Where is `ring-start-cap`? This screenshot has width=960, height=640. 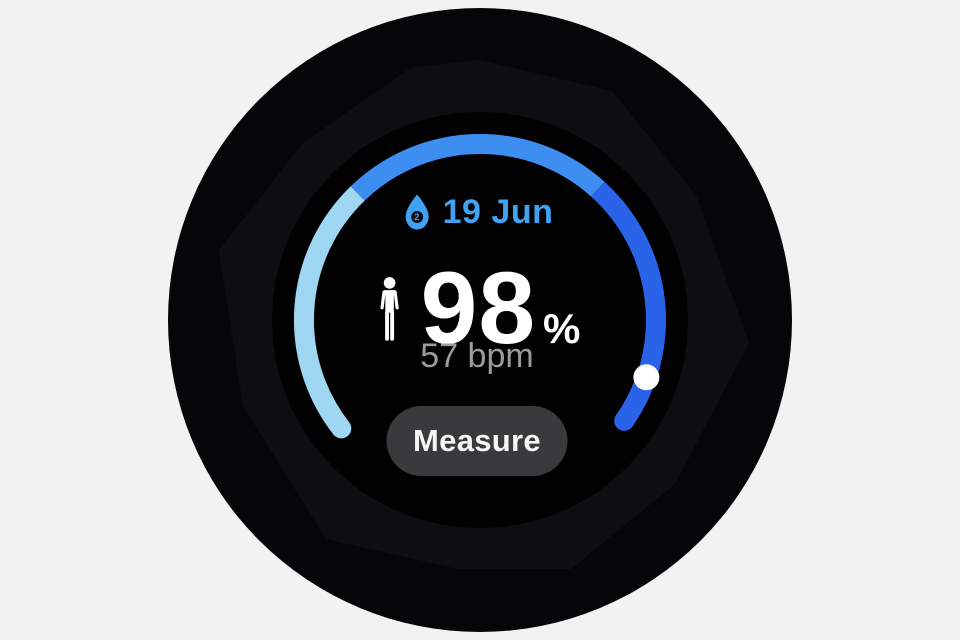 ring-start-cap is located at coordinates (341, 428).